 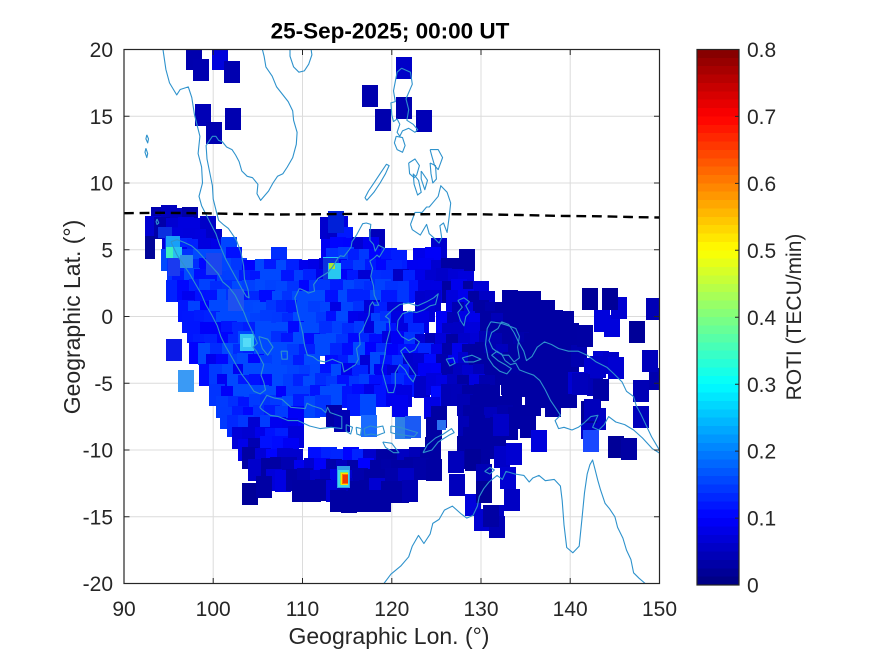 What do you see at coordinates (794, 317) in the screenshot?
I see `svg-text: ROTI (TECU/min)` at bounding box center [794, 317].